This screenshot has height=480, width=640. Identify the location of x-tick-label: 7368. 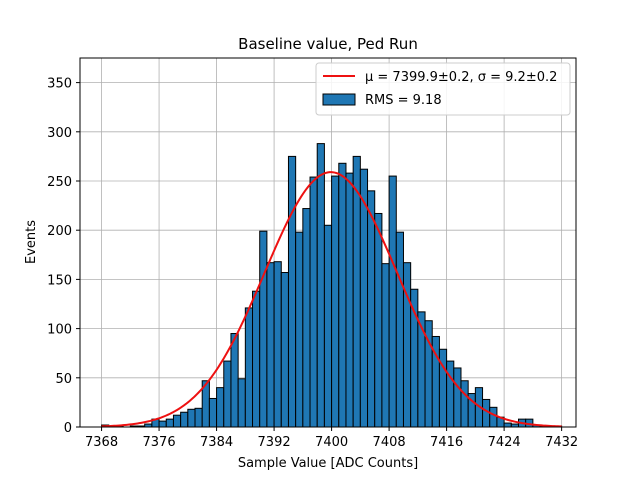
(101, 442).